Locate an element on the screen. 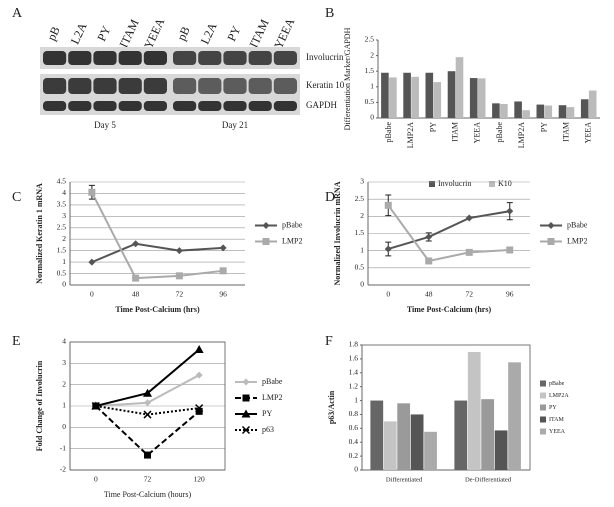 Image resolution: width=614 pixels, height=507 pixels. legend-label: p63 is located at coordinates (268, 429).